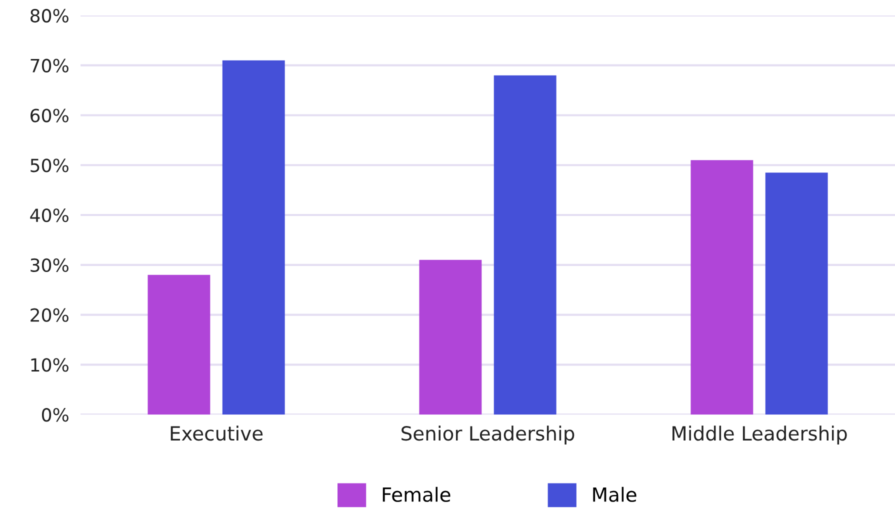  I want to click on y-tick-label: 10%, so click(49, 365).